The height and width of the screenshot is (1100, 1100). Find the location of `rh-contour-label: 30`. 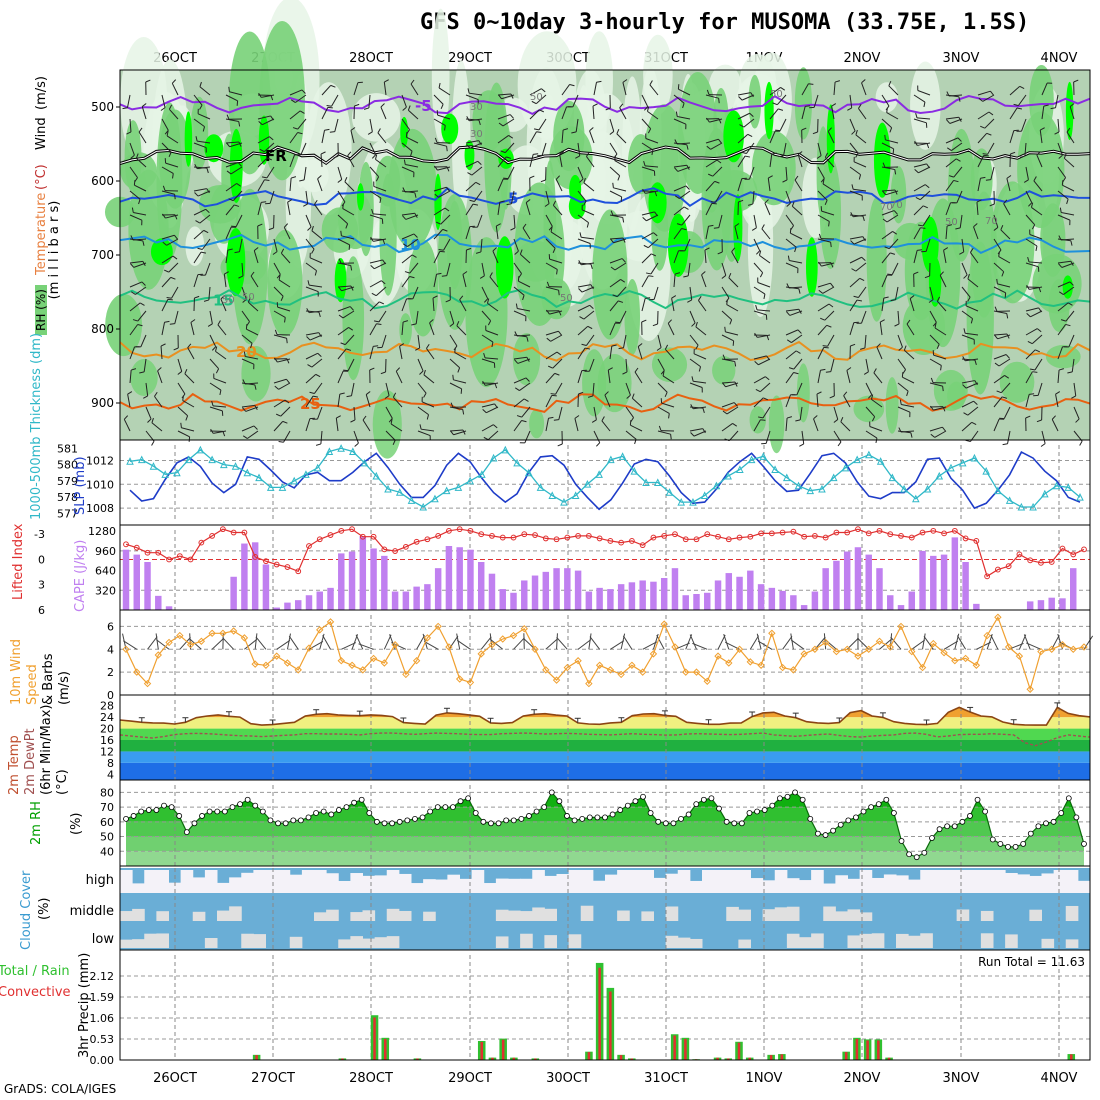

rh-contour-label: 30 is located at coordinates (476, 134).